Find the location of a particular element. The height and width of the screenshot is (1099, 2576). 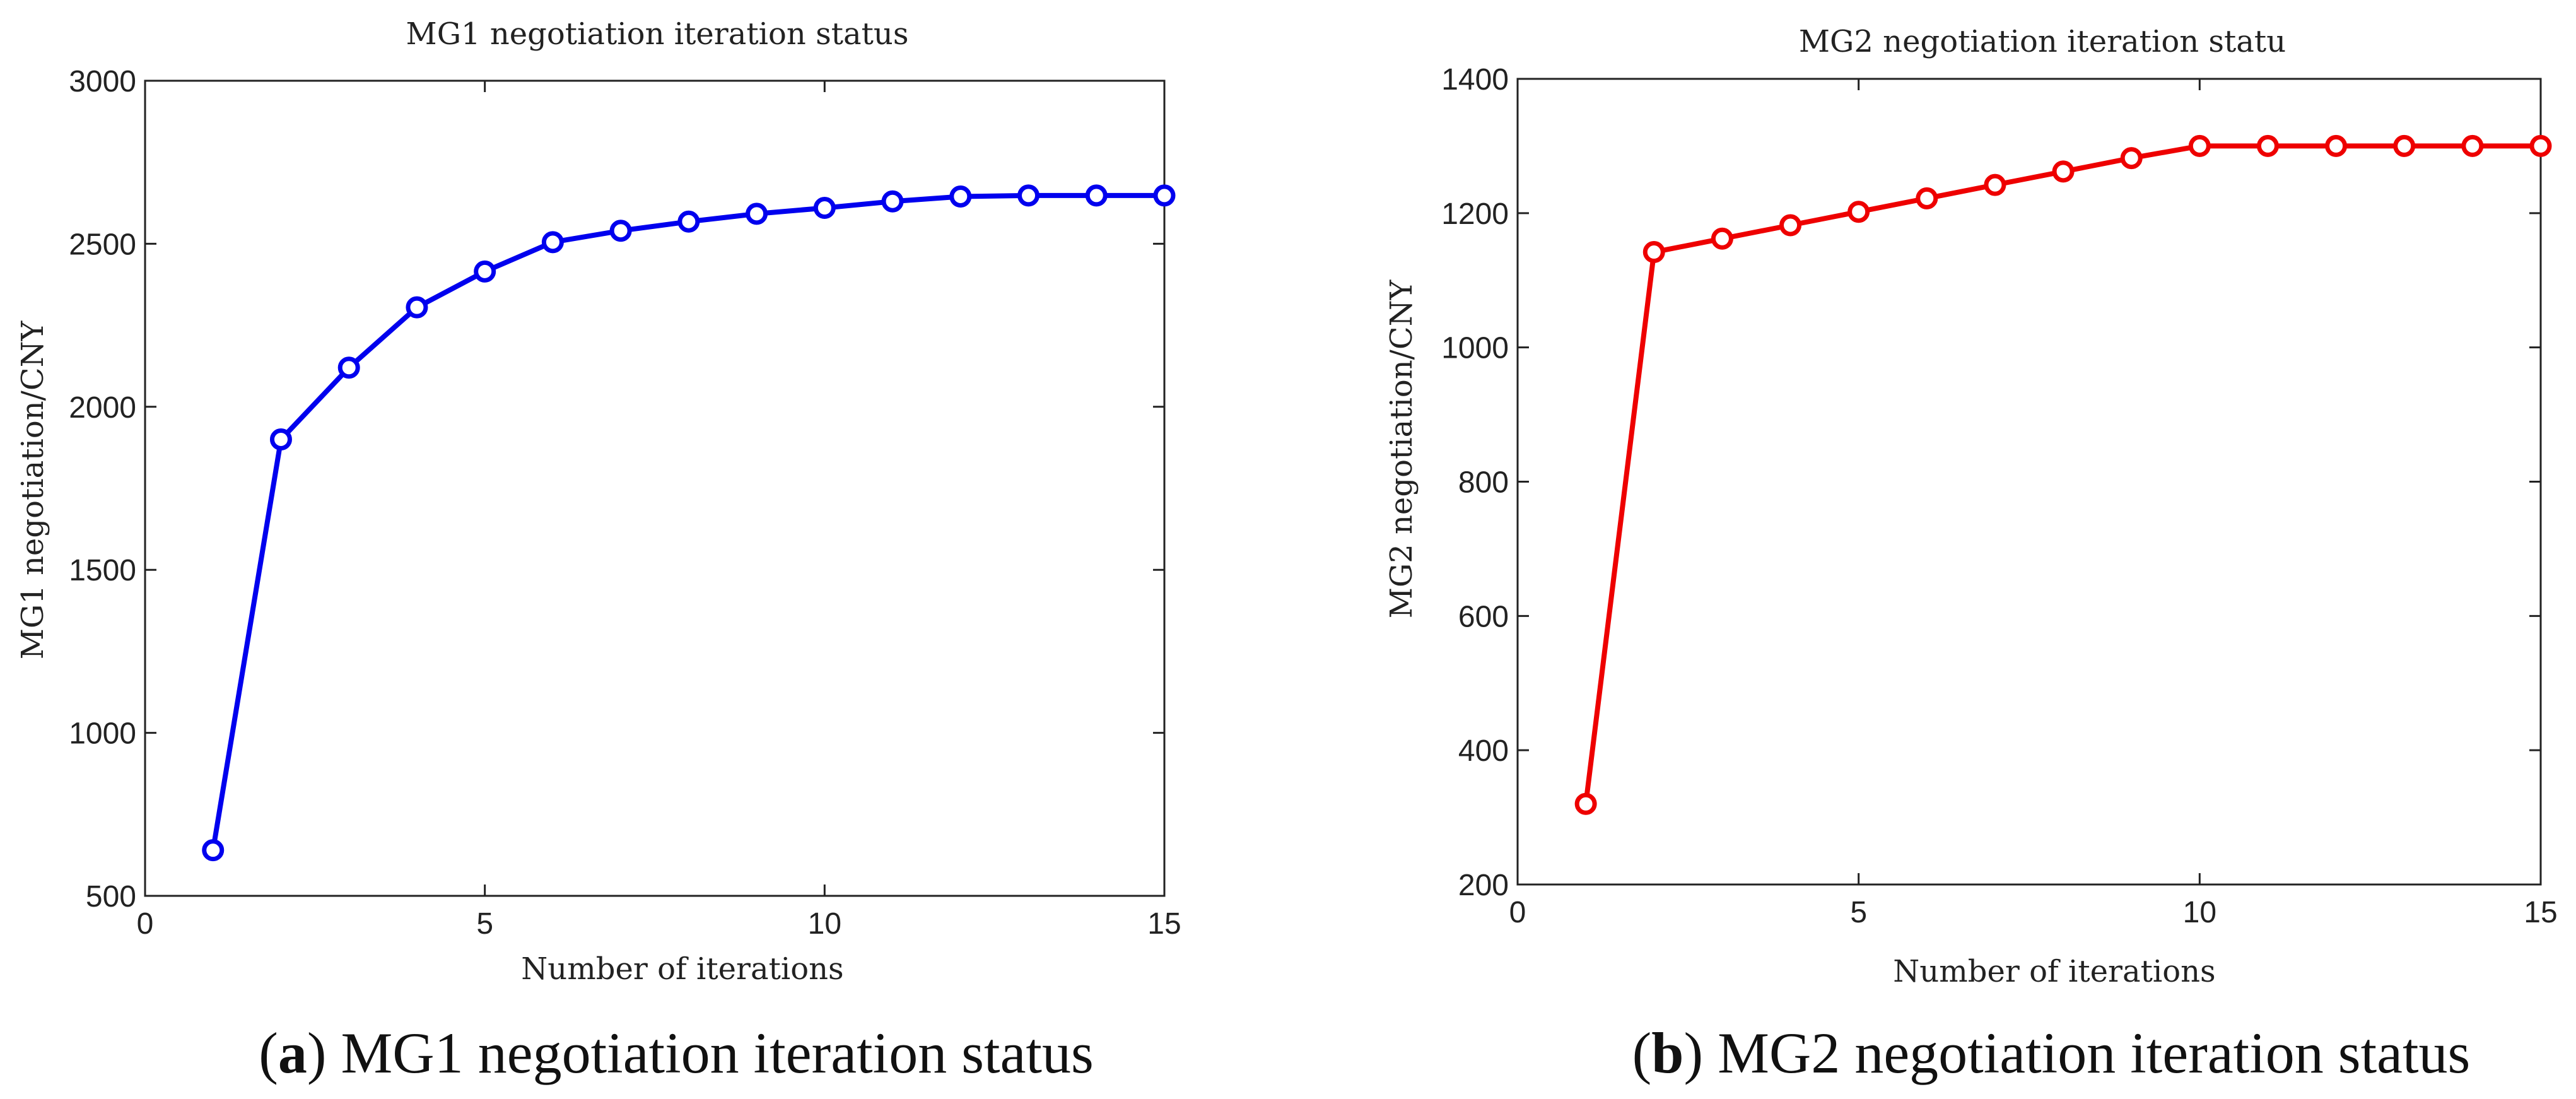

chart-title: MG2 negotiation iteration statu is located at coordinates (2042, 42).